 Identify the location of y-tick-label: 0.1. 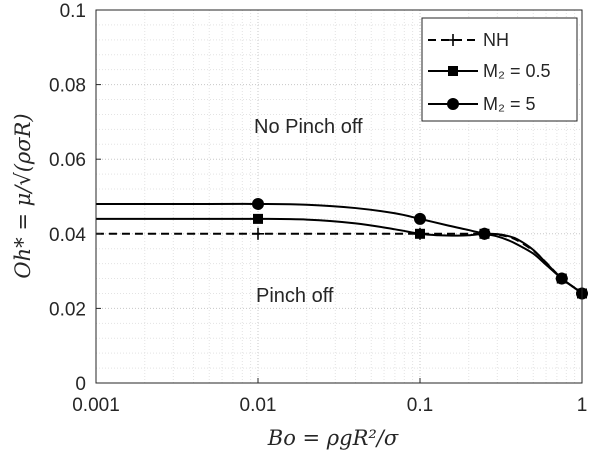
(73, 11).